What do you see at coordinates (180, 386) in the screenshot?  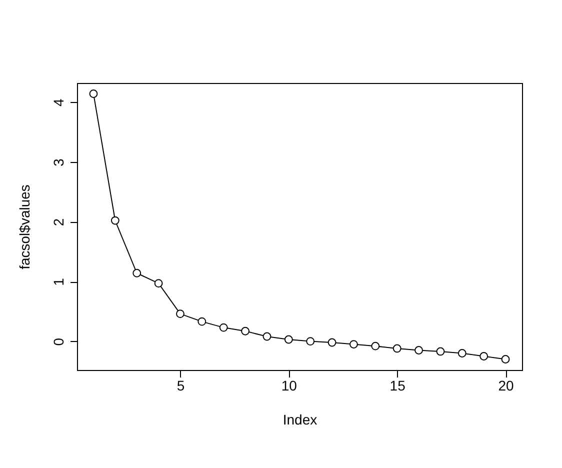 I see `x-tick-label: 5` at bounding box center [180, 386].